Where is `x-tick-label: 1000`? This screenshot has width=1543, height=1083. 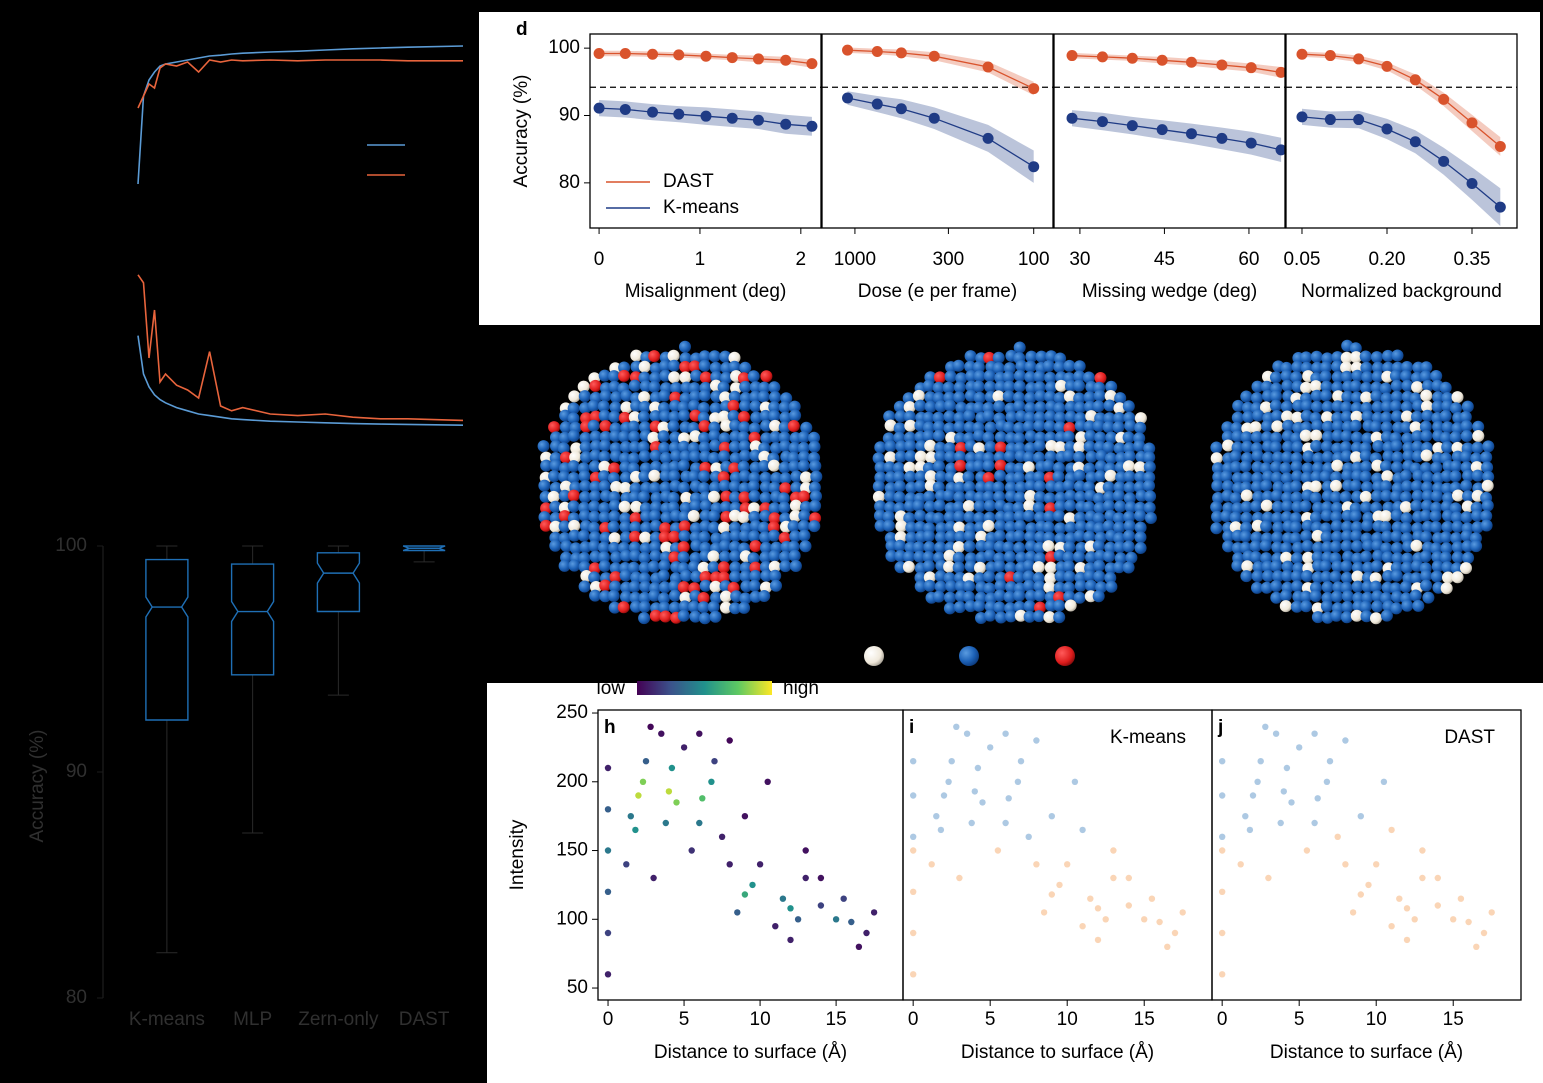 x-tick-label: 1000 is located at coordinates (855, 259).